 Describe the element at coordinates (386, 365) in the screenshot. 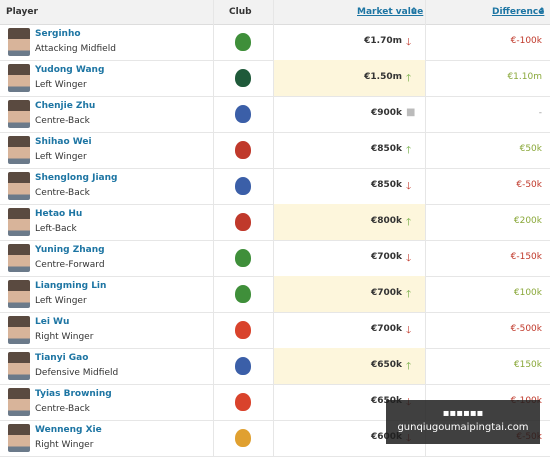

I see `market-value: €650k` at that location.